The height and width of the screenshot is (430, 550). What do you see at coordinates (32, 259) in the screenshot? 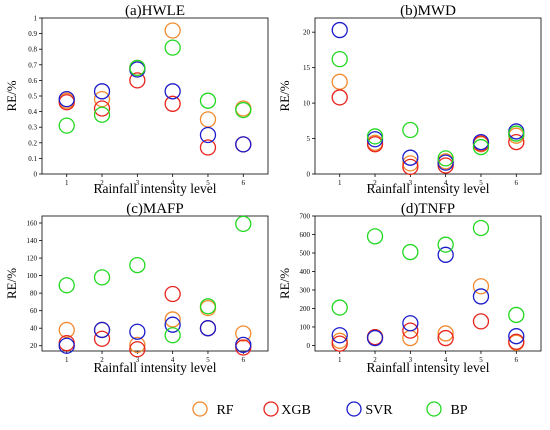
I see `y-tick-label: 120` at bounding box center [32, 259].